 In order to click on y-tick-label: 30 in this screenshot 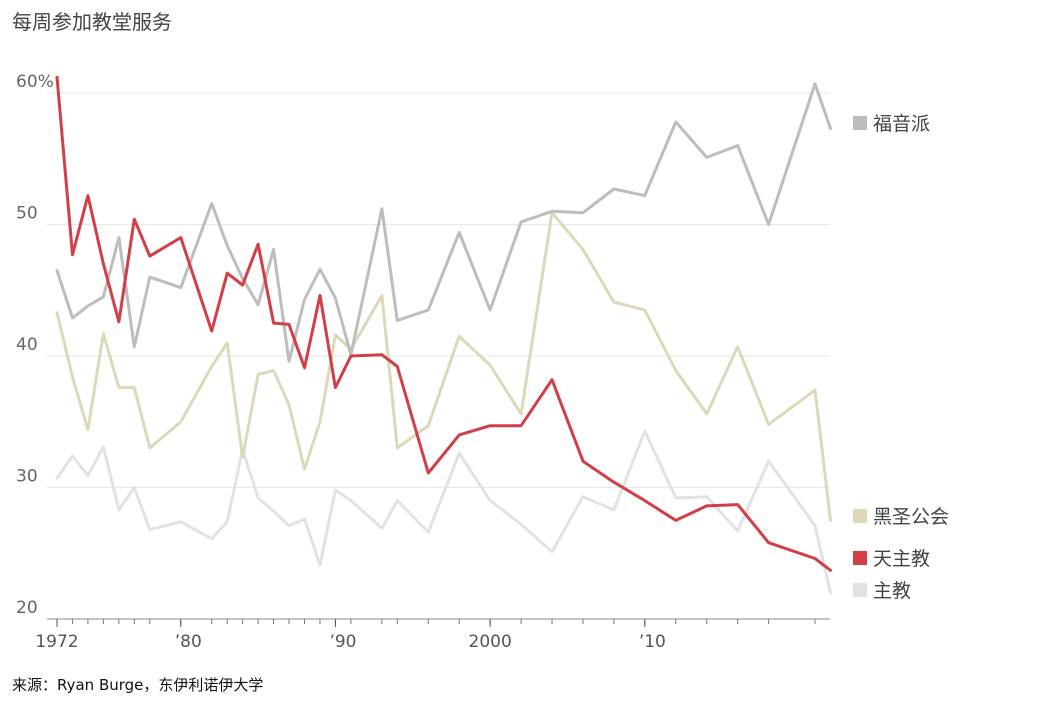, I will do `click(27, 477)`.